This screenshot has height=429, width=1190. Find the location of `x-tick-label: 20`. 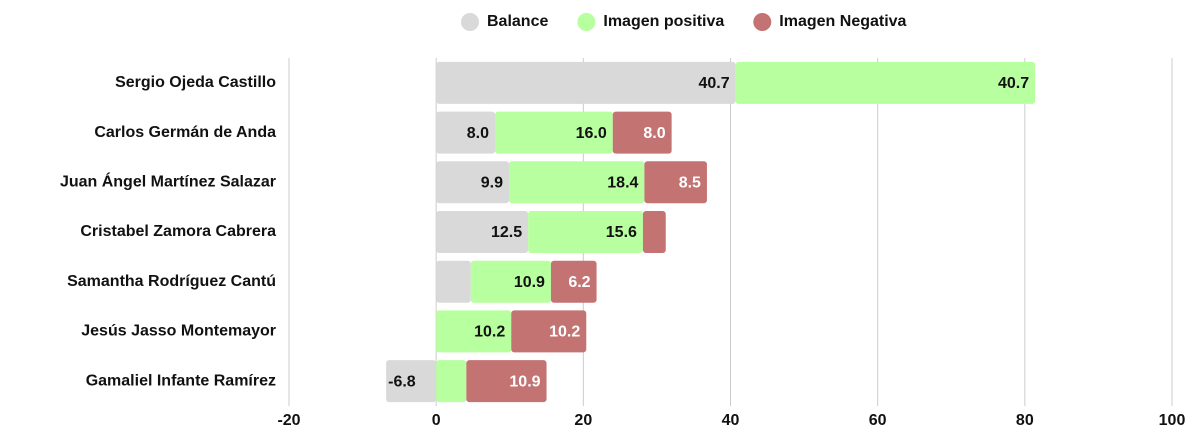

x-tick-label: 20 is located at coordinates (583, 420).